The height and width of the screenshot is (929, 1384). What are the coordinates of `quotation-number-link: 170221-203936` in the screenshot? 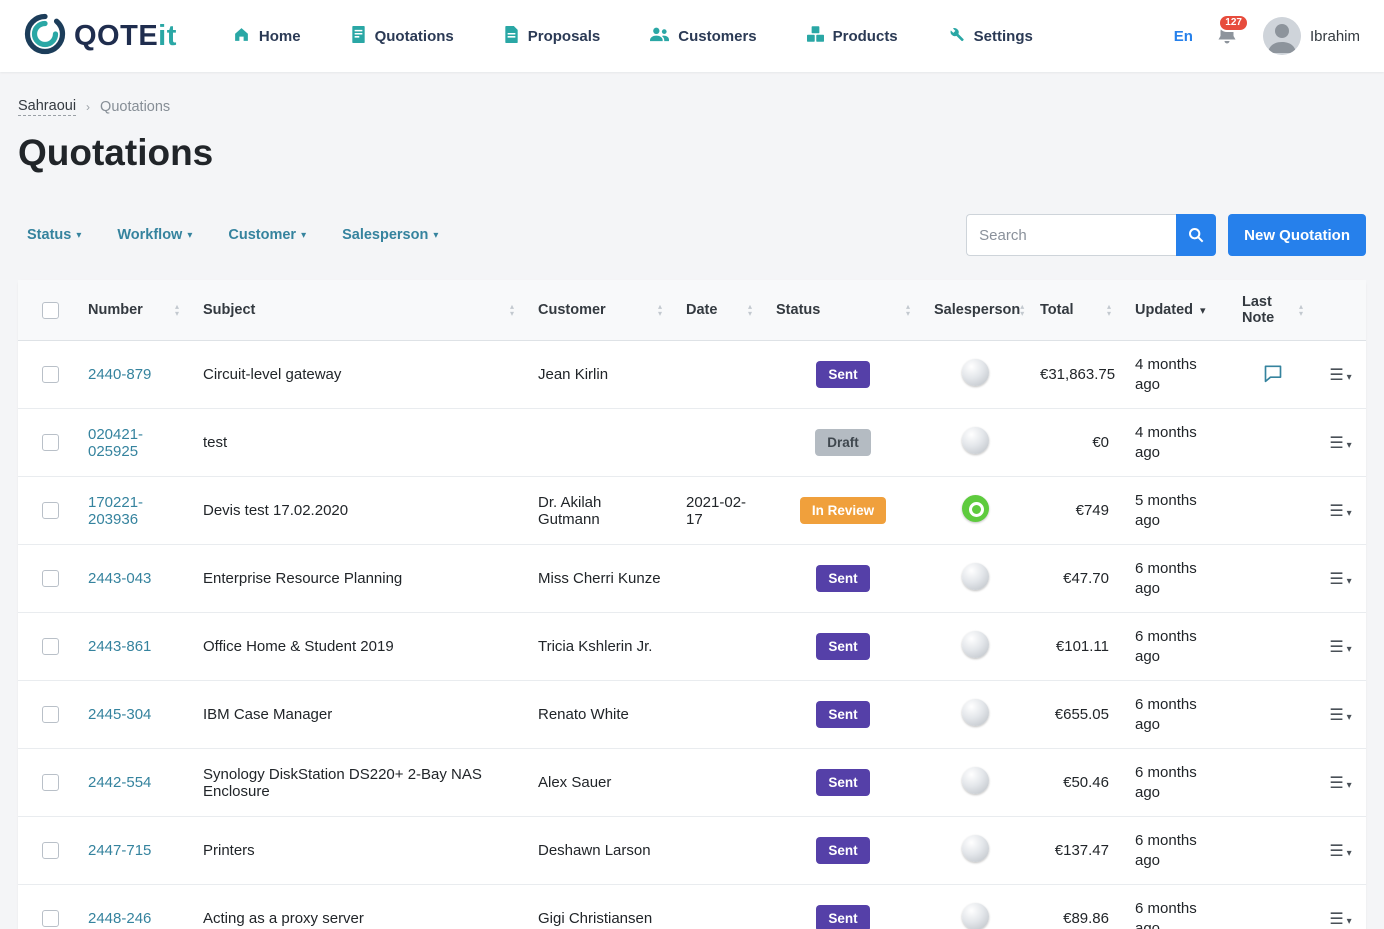 It's located at (116, 510).